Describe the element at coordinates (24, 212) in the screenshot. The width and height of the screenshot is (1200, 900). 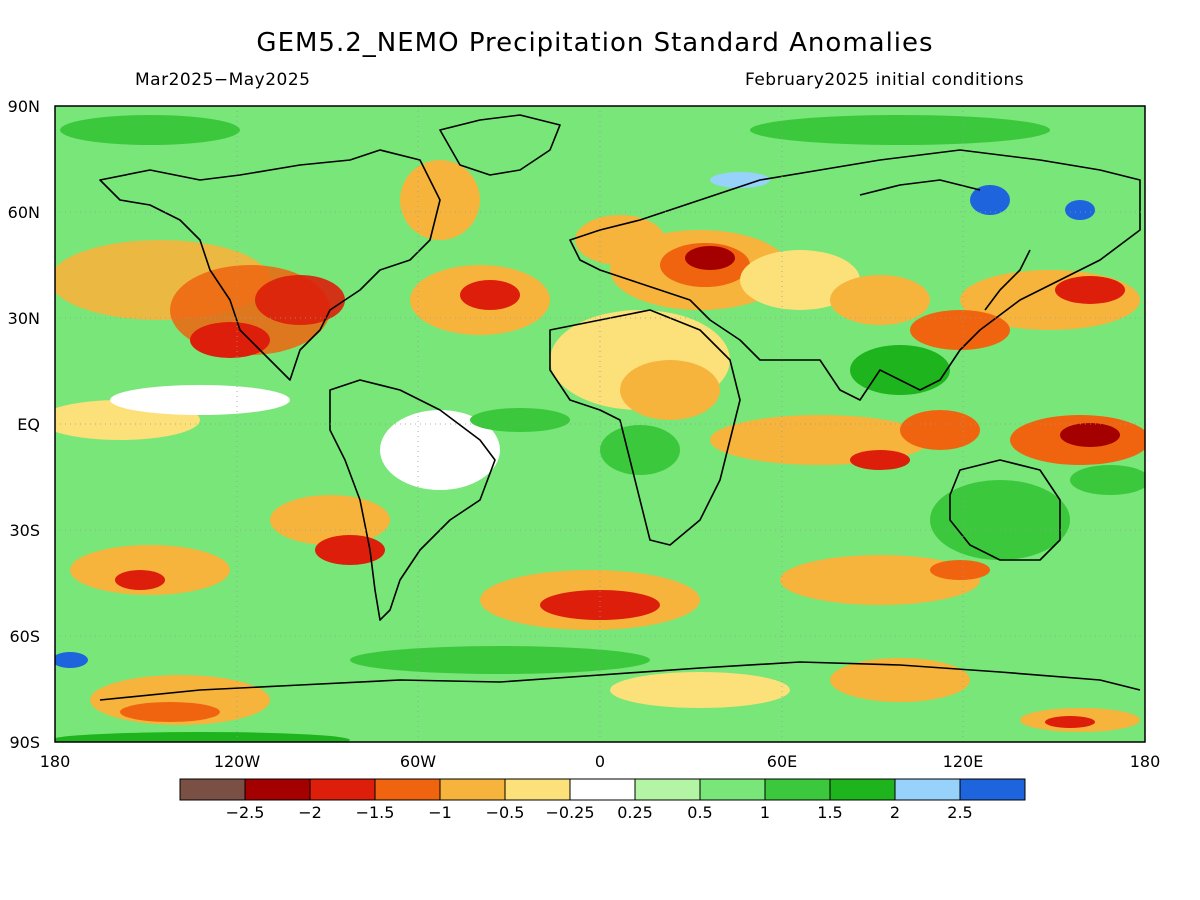
I see `lat-tick-label: 60N` at that location.